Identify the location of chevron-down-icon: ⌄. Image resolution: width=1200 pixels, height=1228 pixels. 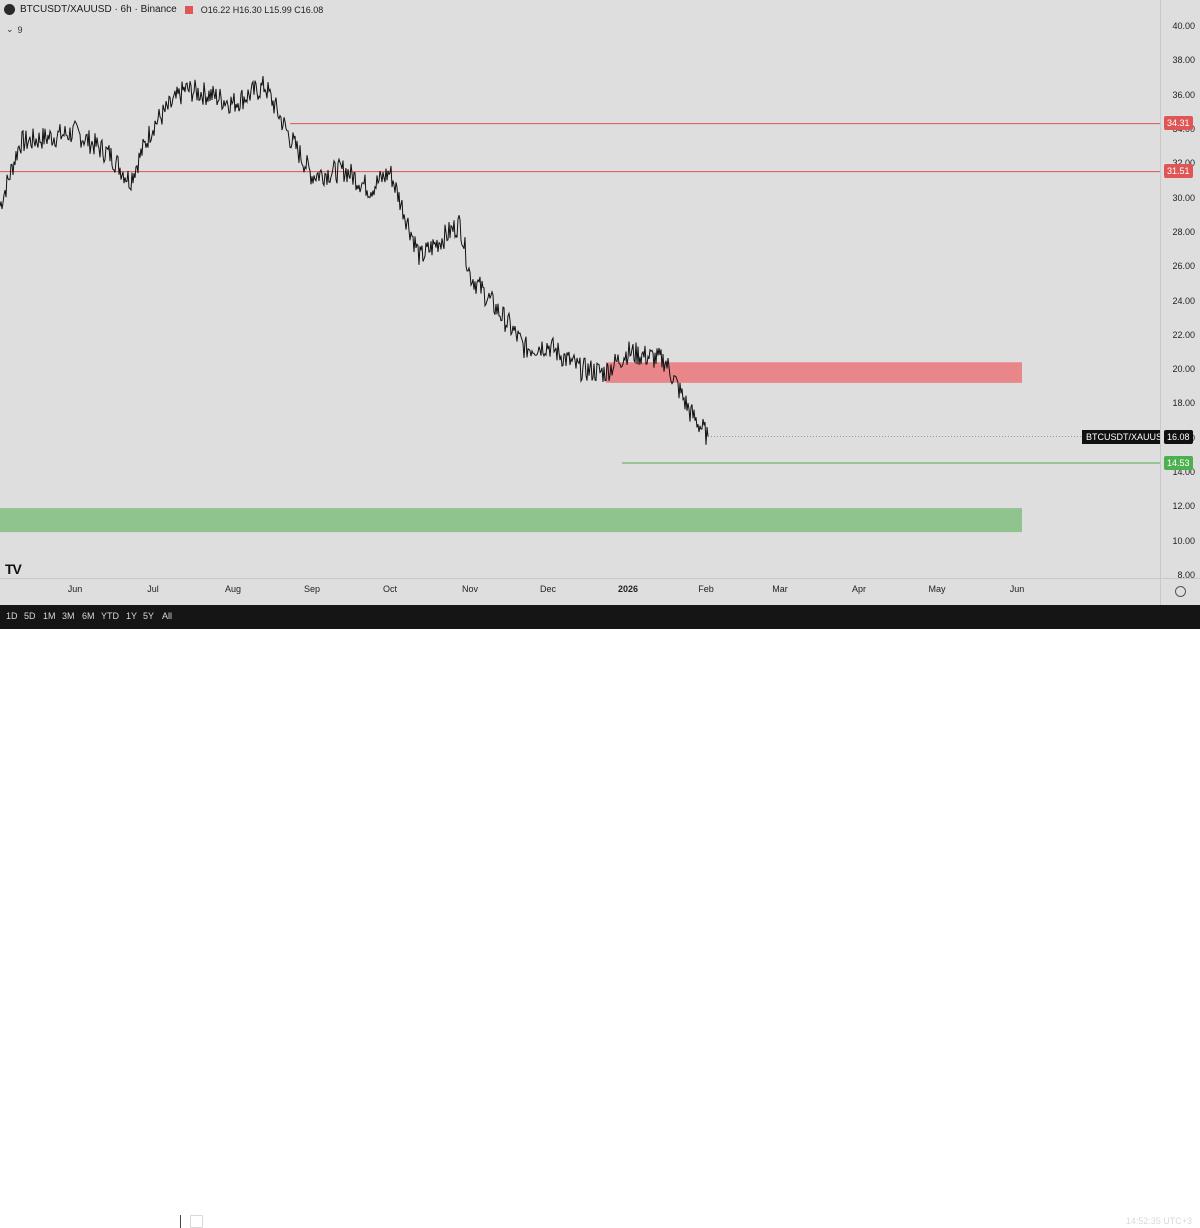
(10, 29).